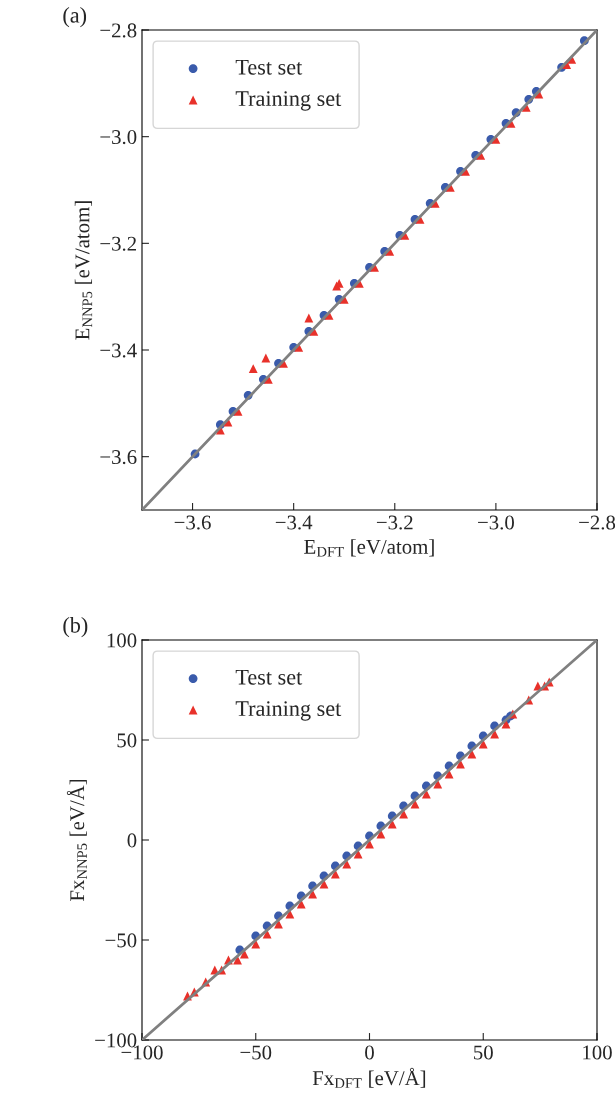  I want to click on chart-title: (a), so click(75, 17).